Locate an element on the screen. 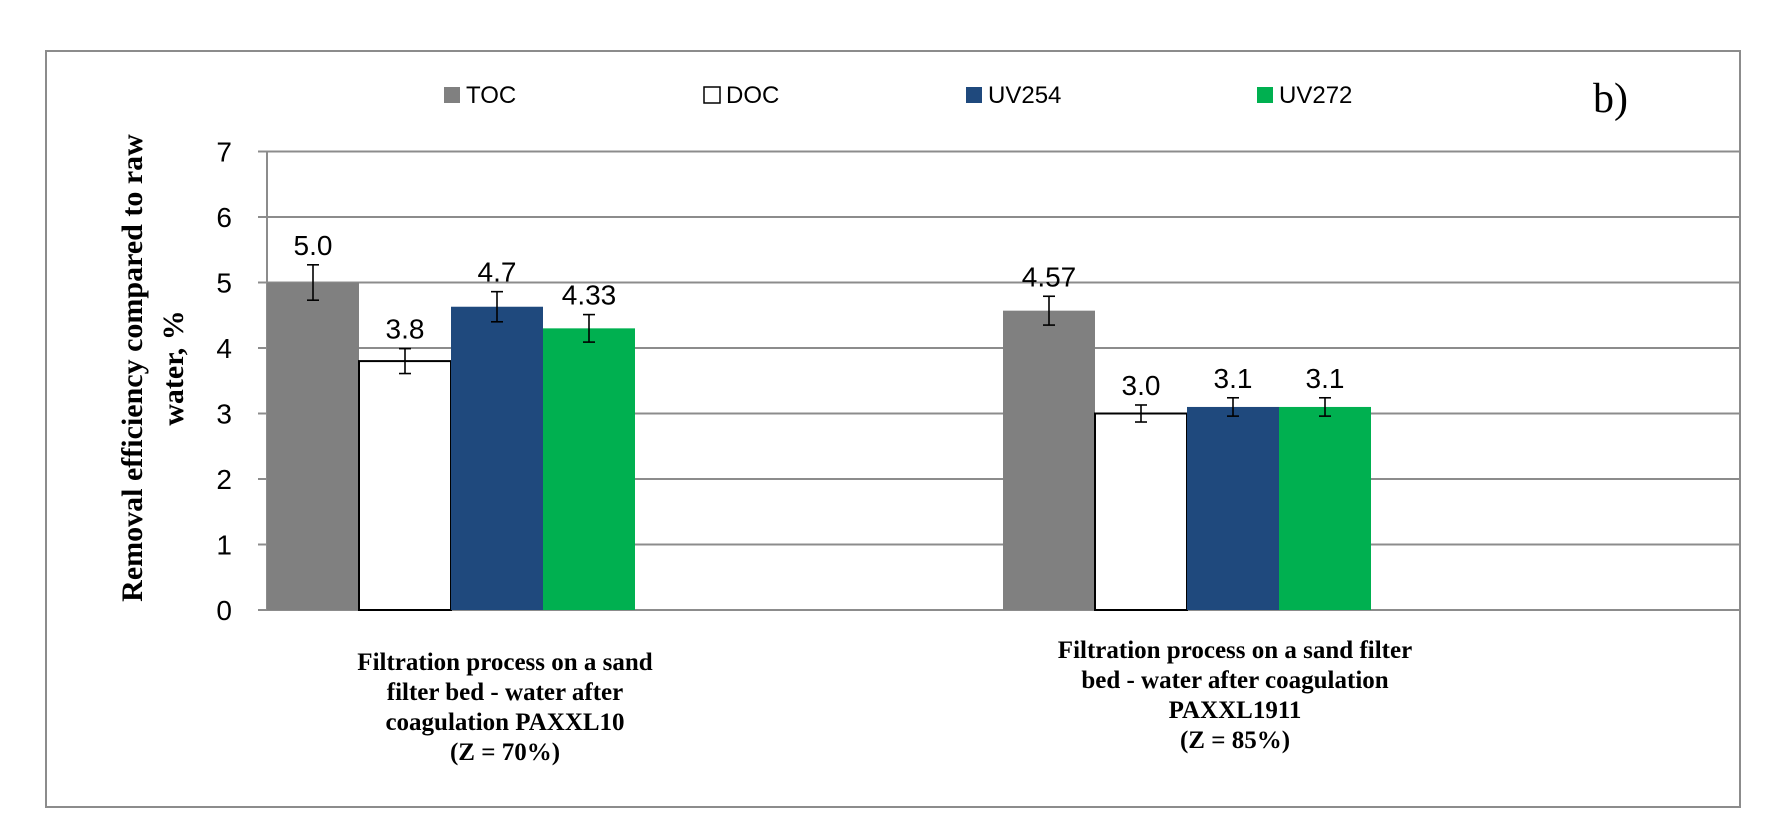  legend-label: UV272 is located at coordinates (1315, 95).